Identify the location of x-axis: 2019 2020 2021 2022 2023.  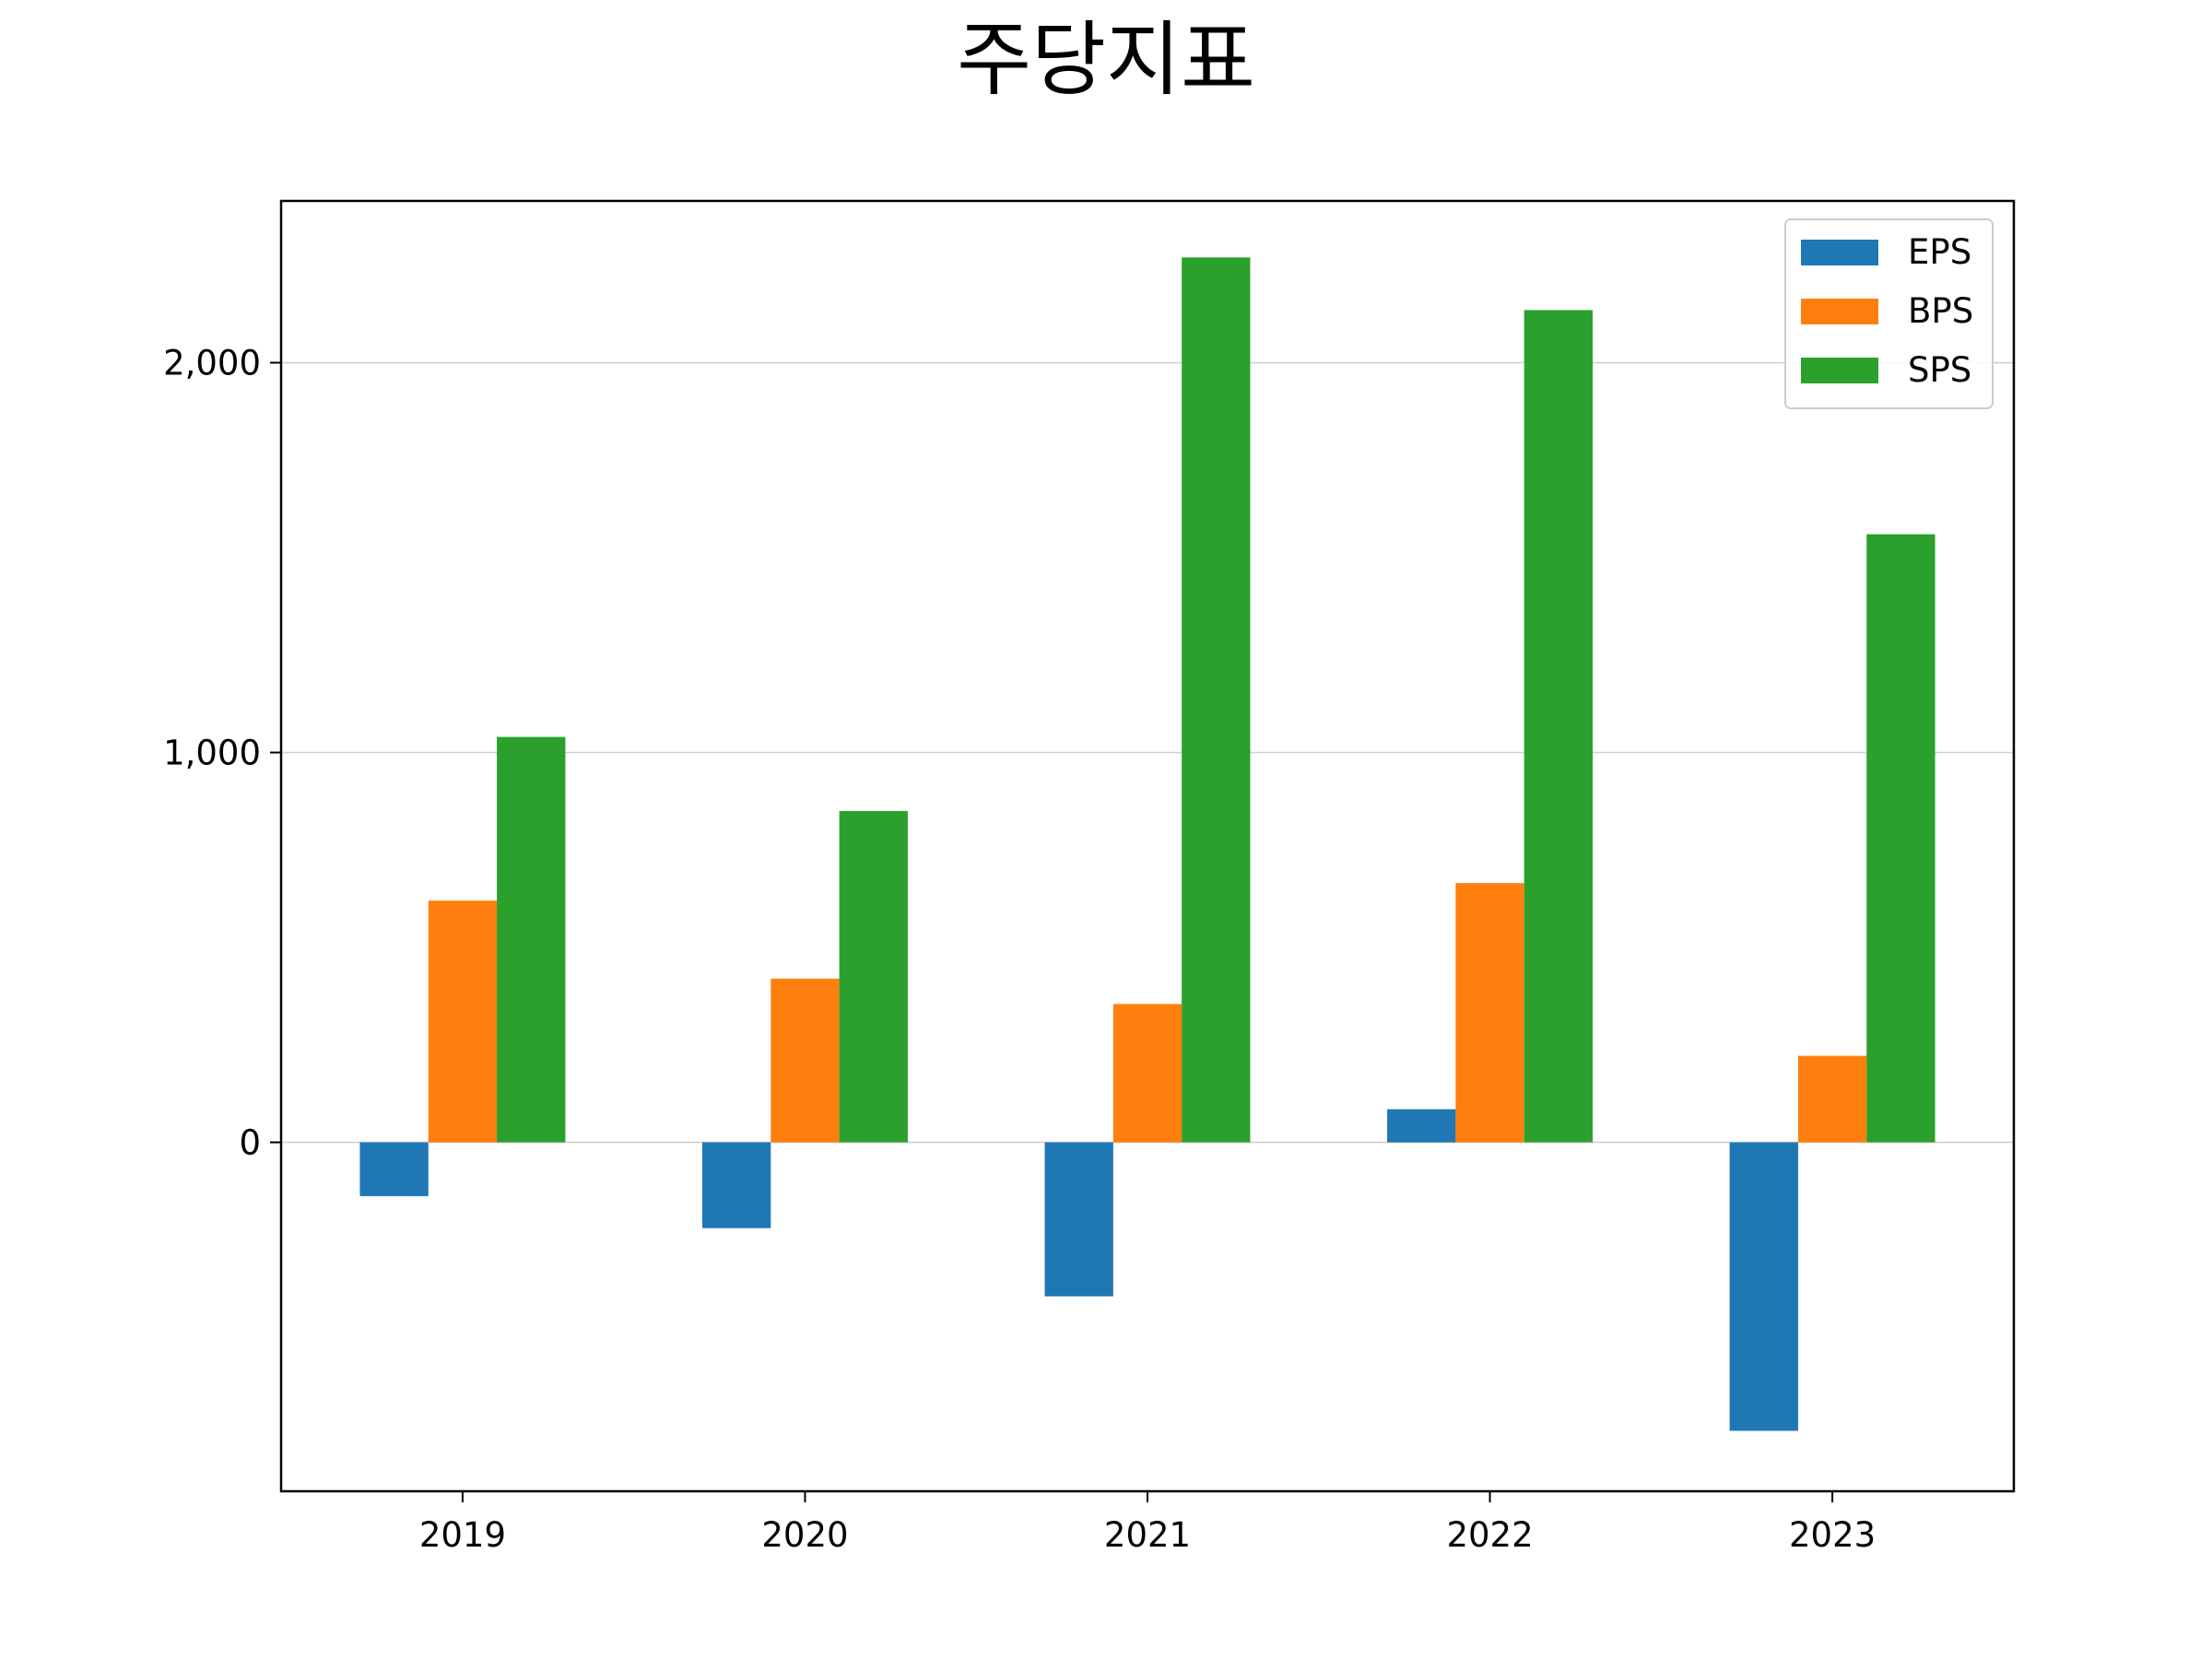
(1147, 1523).